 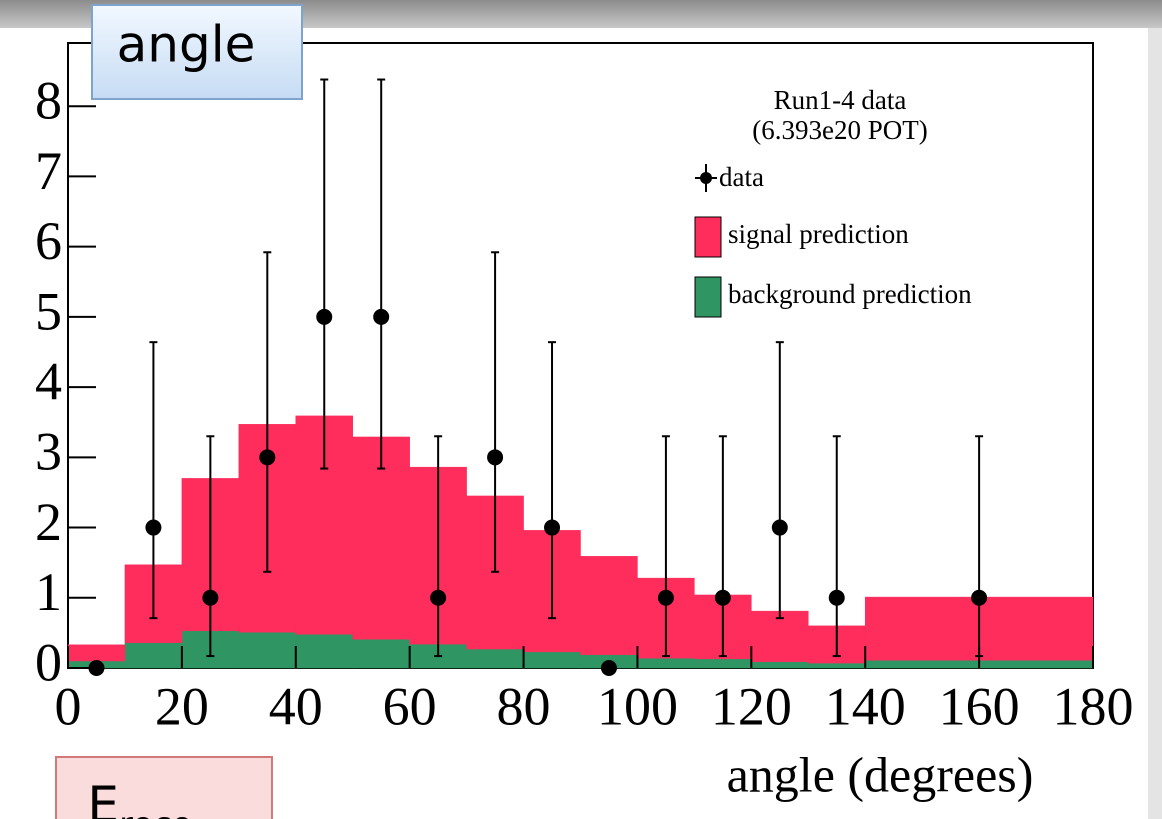 What do you see at coordinates (850, 294) in the screenshot?
I see `legend-label: background prediction` at bounding box center [850, 294].